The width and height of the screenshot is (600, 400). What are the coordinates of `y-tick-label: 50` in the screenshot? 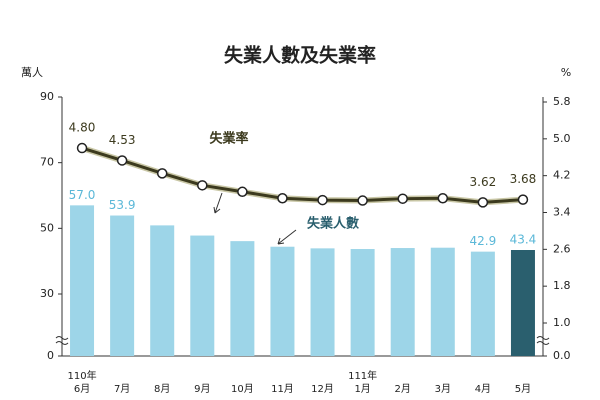 It's located at (47, 227).